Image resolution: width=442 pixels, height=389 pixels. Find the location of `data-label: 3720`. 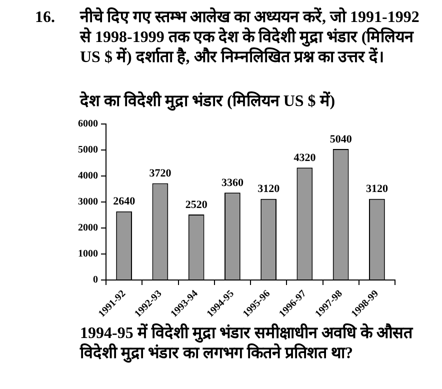

data-label: 3720 is located at coordinates (160, 174).